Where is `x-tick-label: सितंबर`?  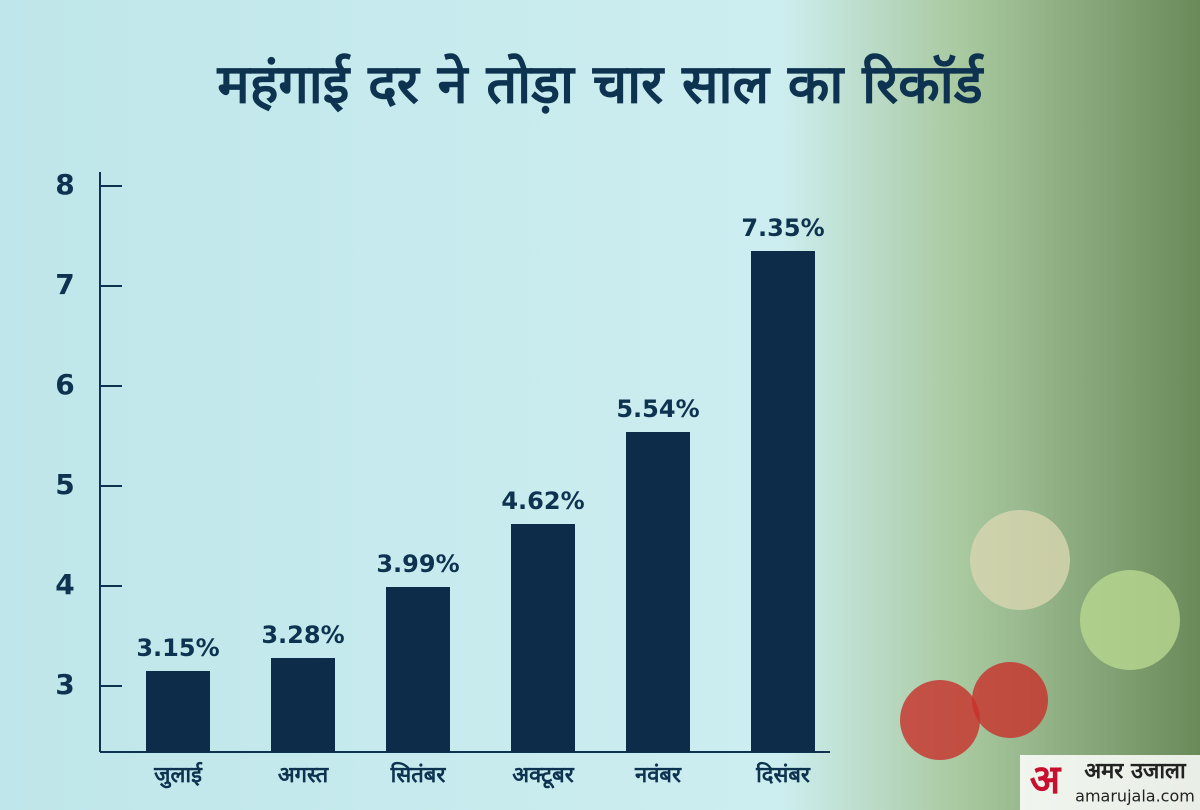 x-tick-label: सितंबर is located at coordinates (418, 774).